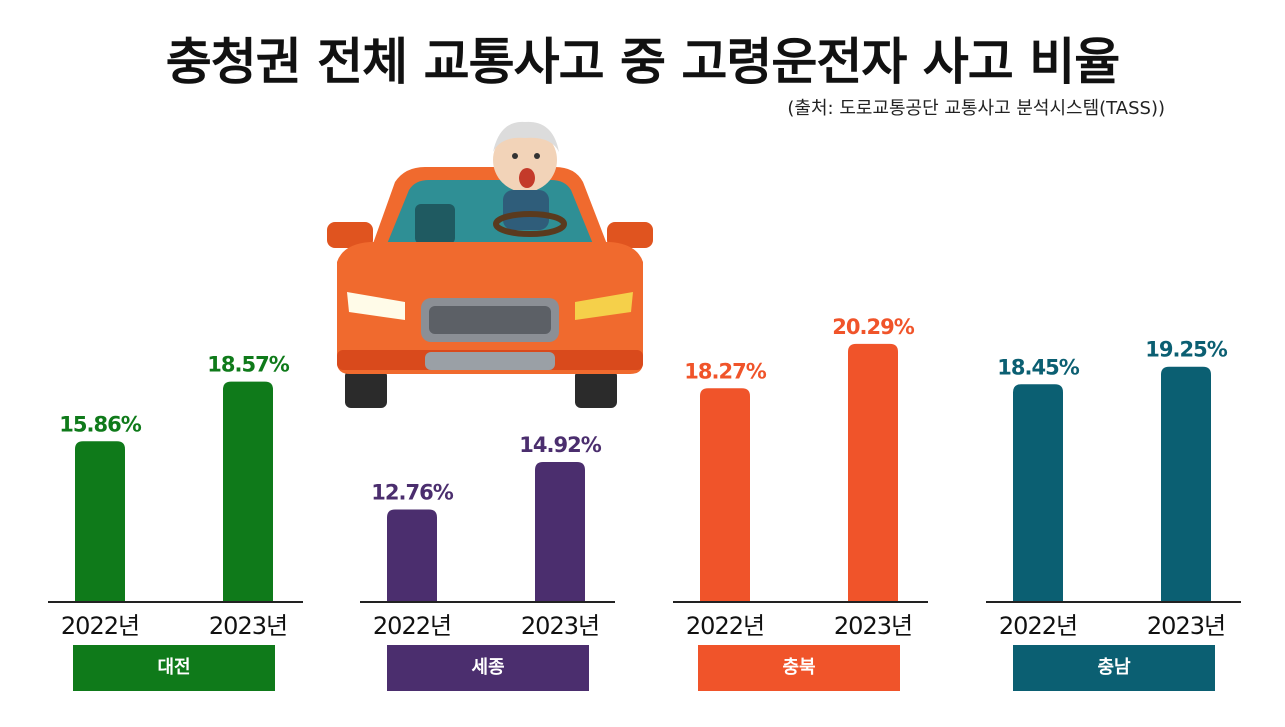 The image size is (1285, 727). What do you see at coordinates (1186, 626) in the screenshot?
I see `x-tick-label-충남-2023년: 2023년` at bounding box center [1186, 626].